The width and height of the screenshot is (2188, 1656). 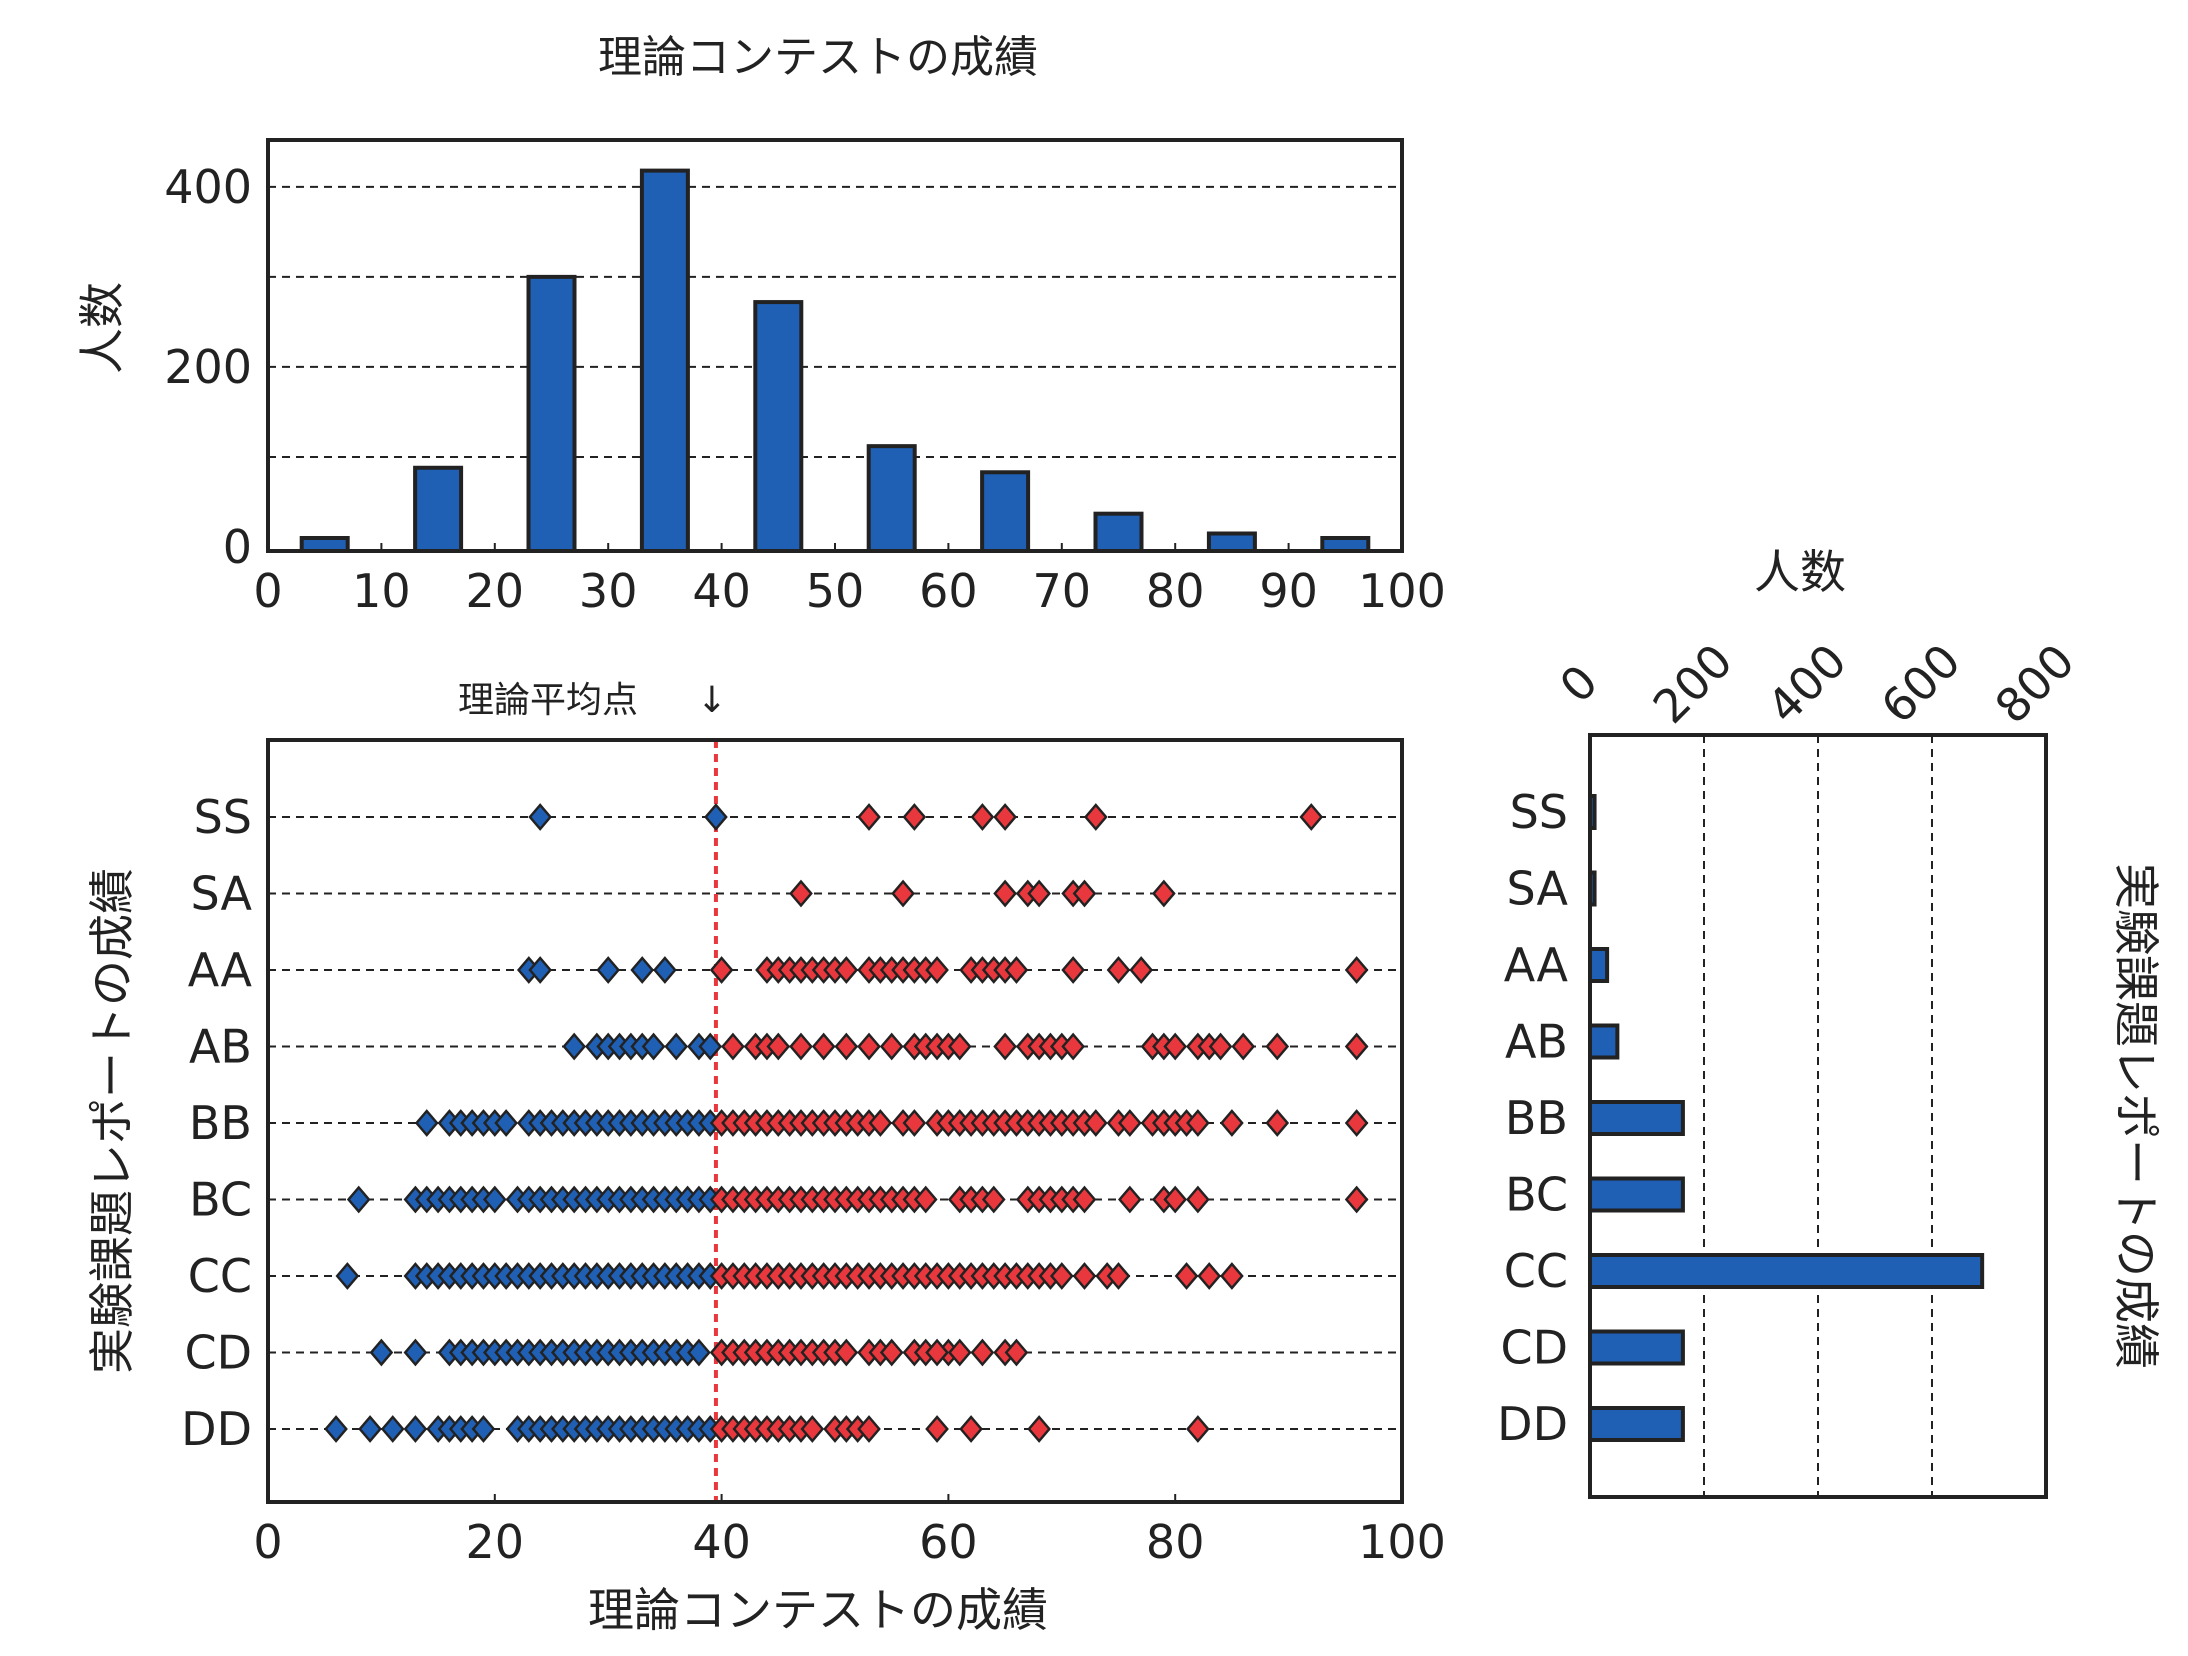 I want to click on scatter-ylabel: 実験課題レポートの成績, so click(x=112, y=1121).